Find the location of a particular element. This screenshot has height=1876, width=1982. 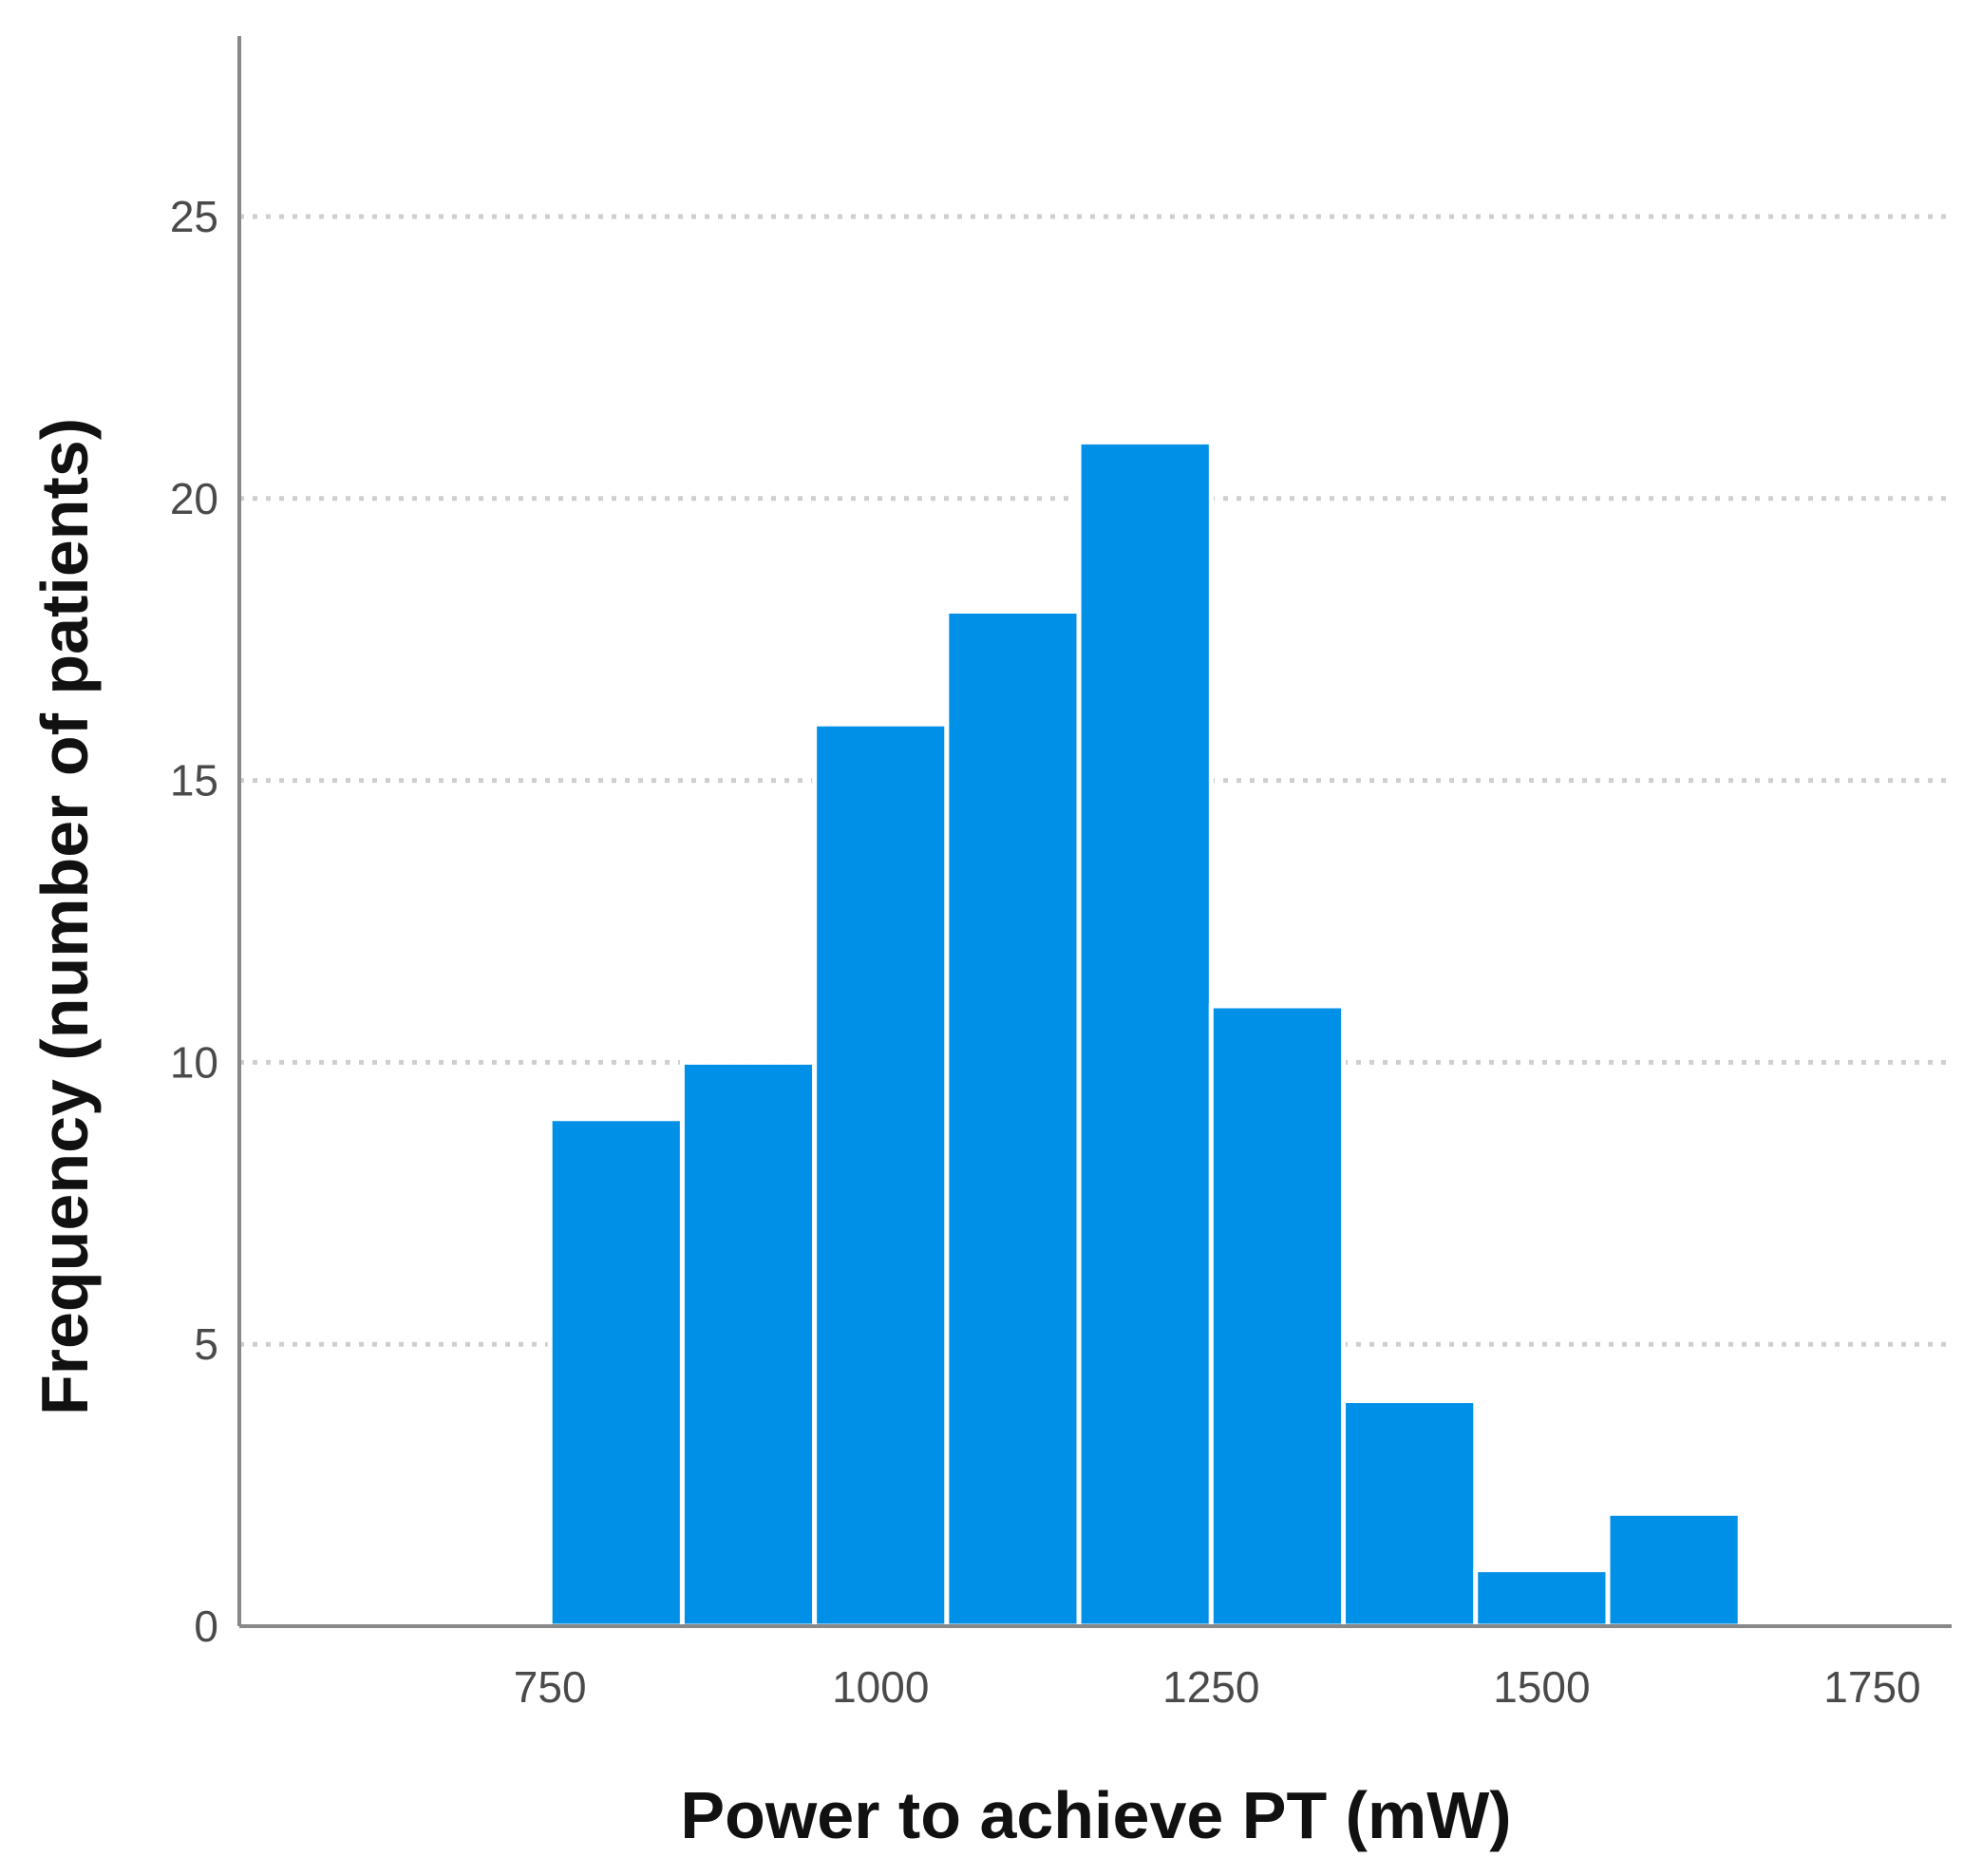

x-tick-label: 1500 is located at coordinates (1541, 1687).